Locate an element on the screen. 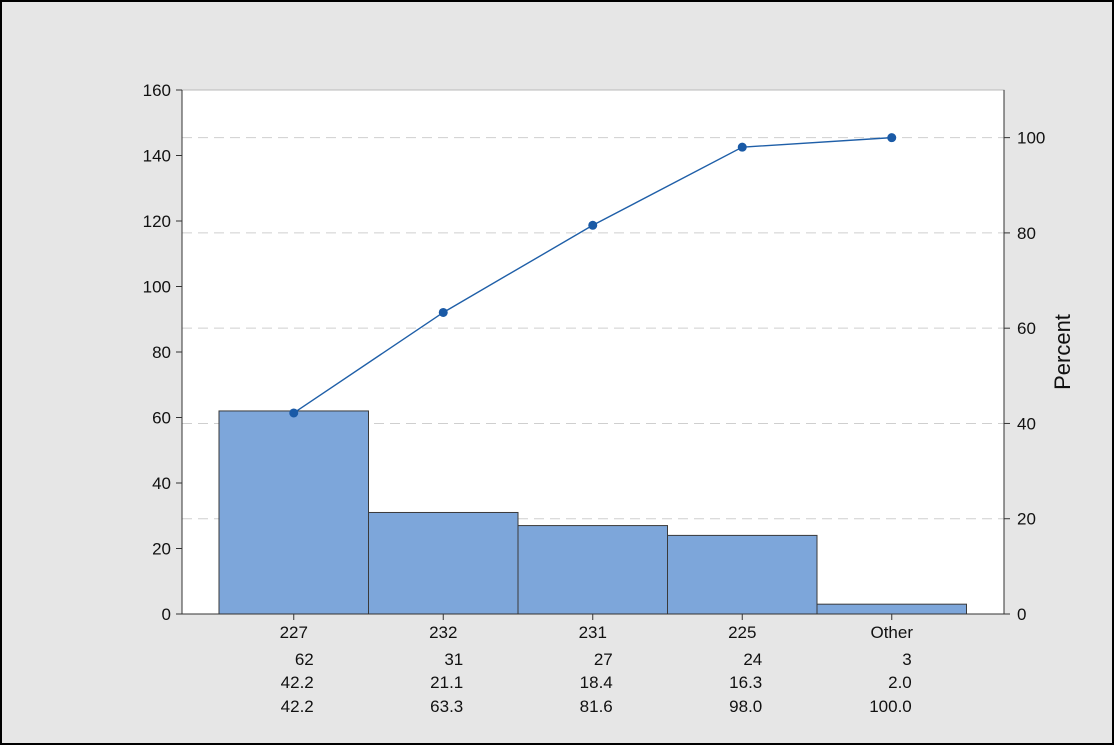 The width and height of the screenshot is (1114, 745). cumulative-value: 81.6 is located at coordinates (596, 706).